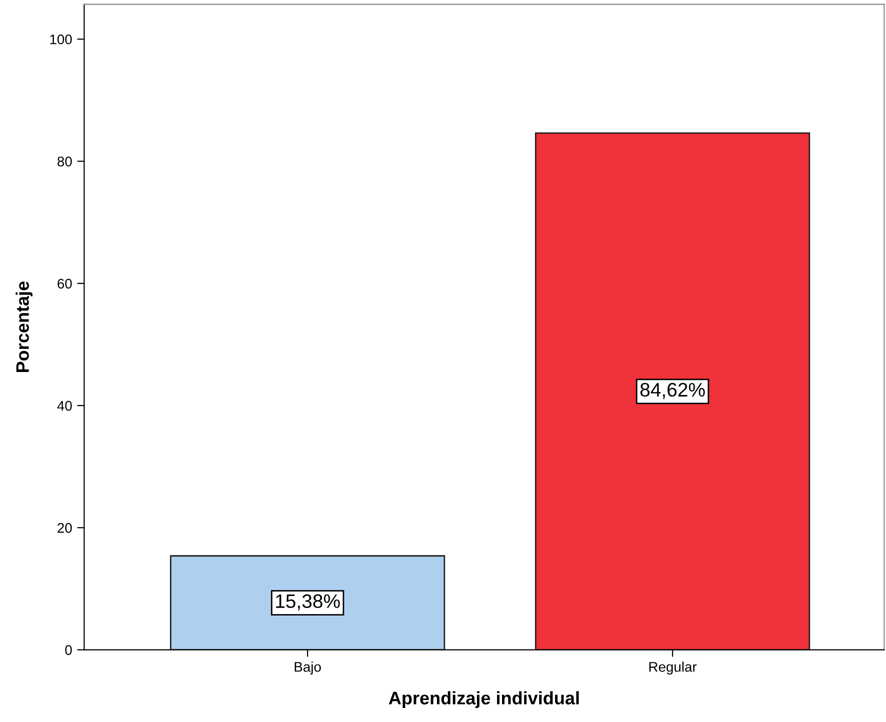 This screenshot has height=722, width=886. I want to click on data-label: 15,38%, so click(308, 602).